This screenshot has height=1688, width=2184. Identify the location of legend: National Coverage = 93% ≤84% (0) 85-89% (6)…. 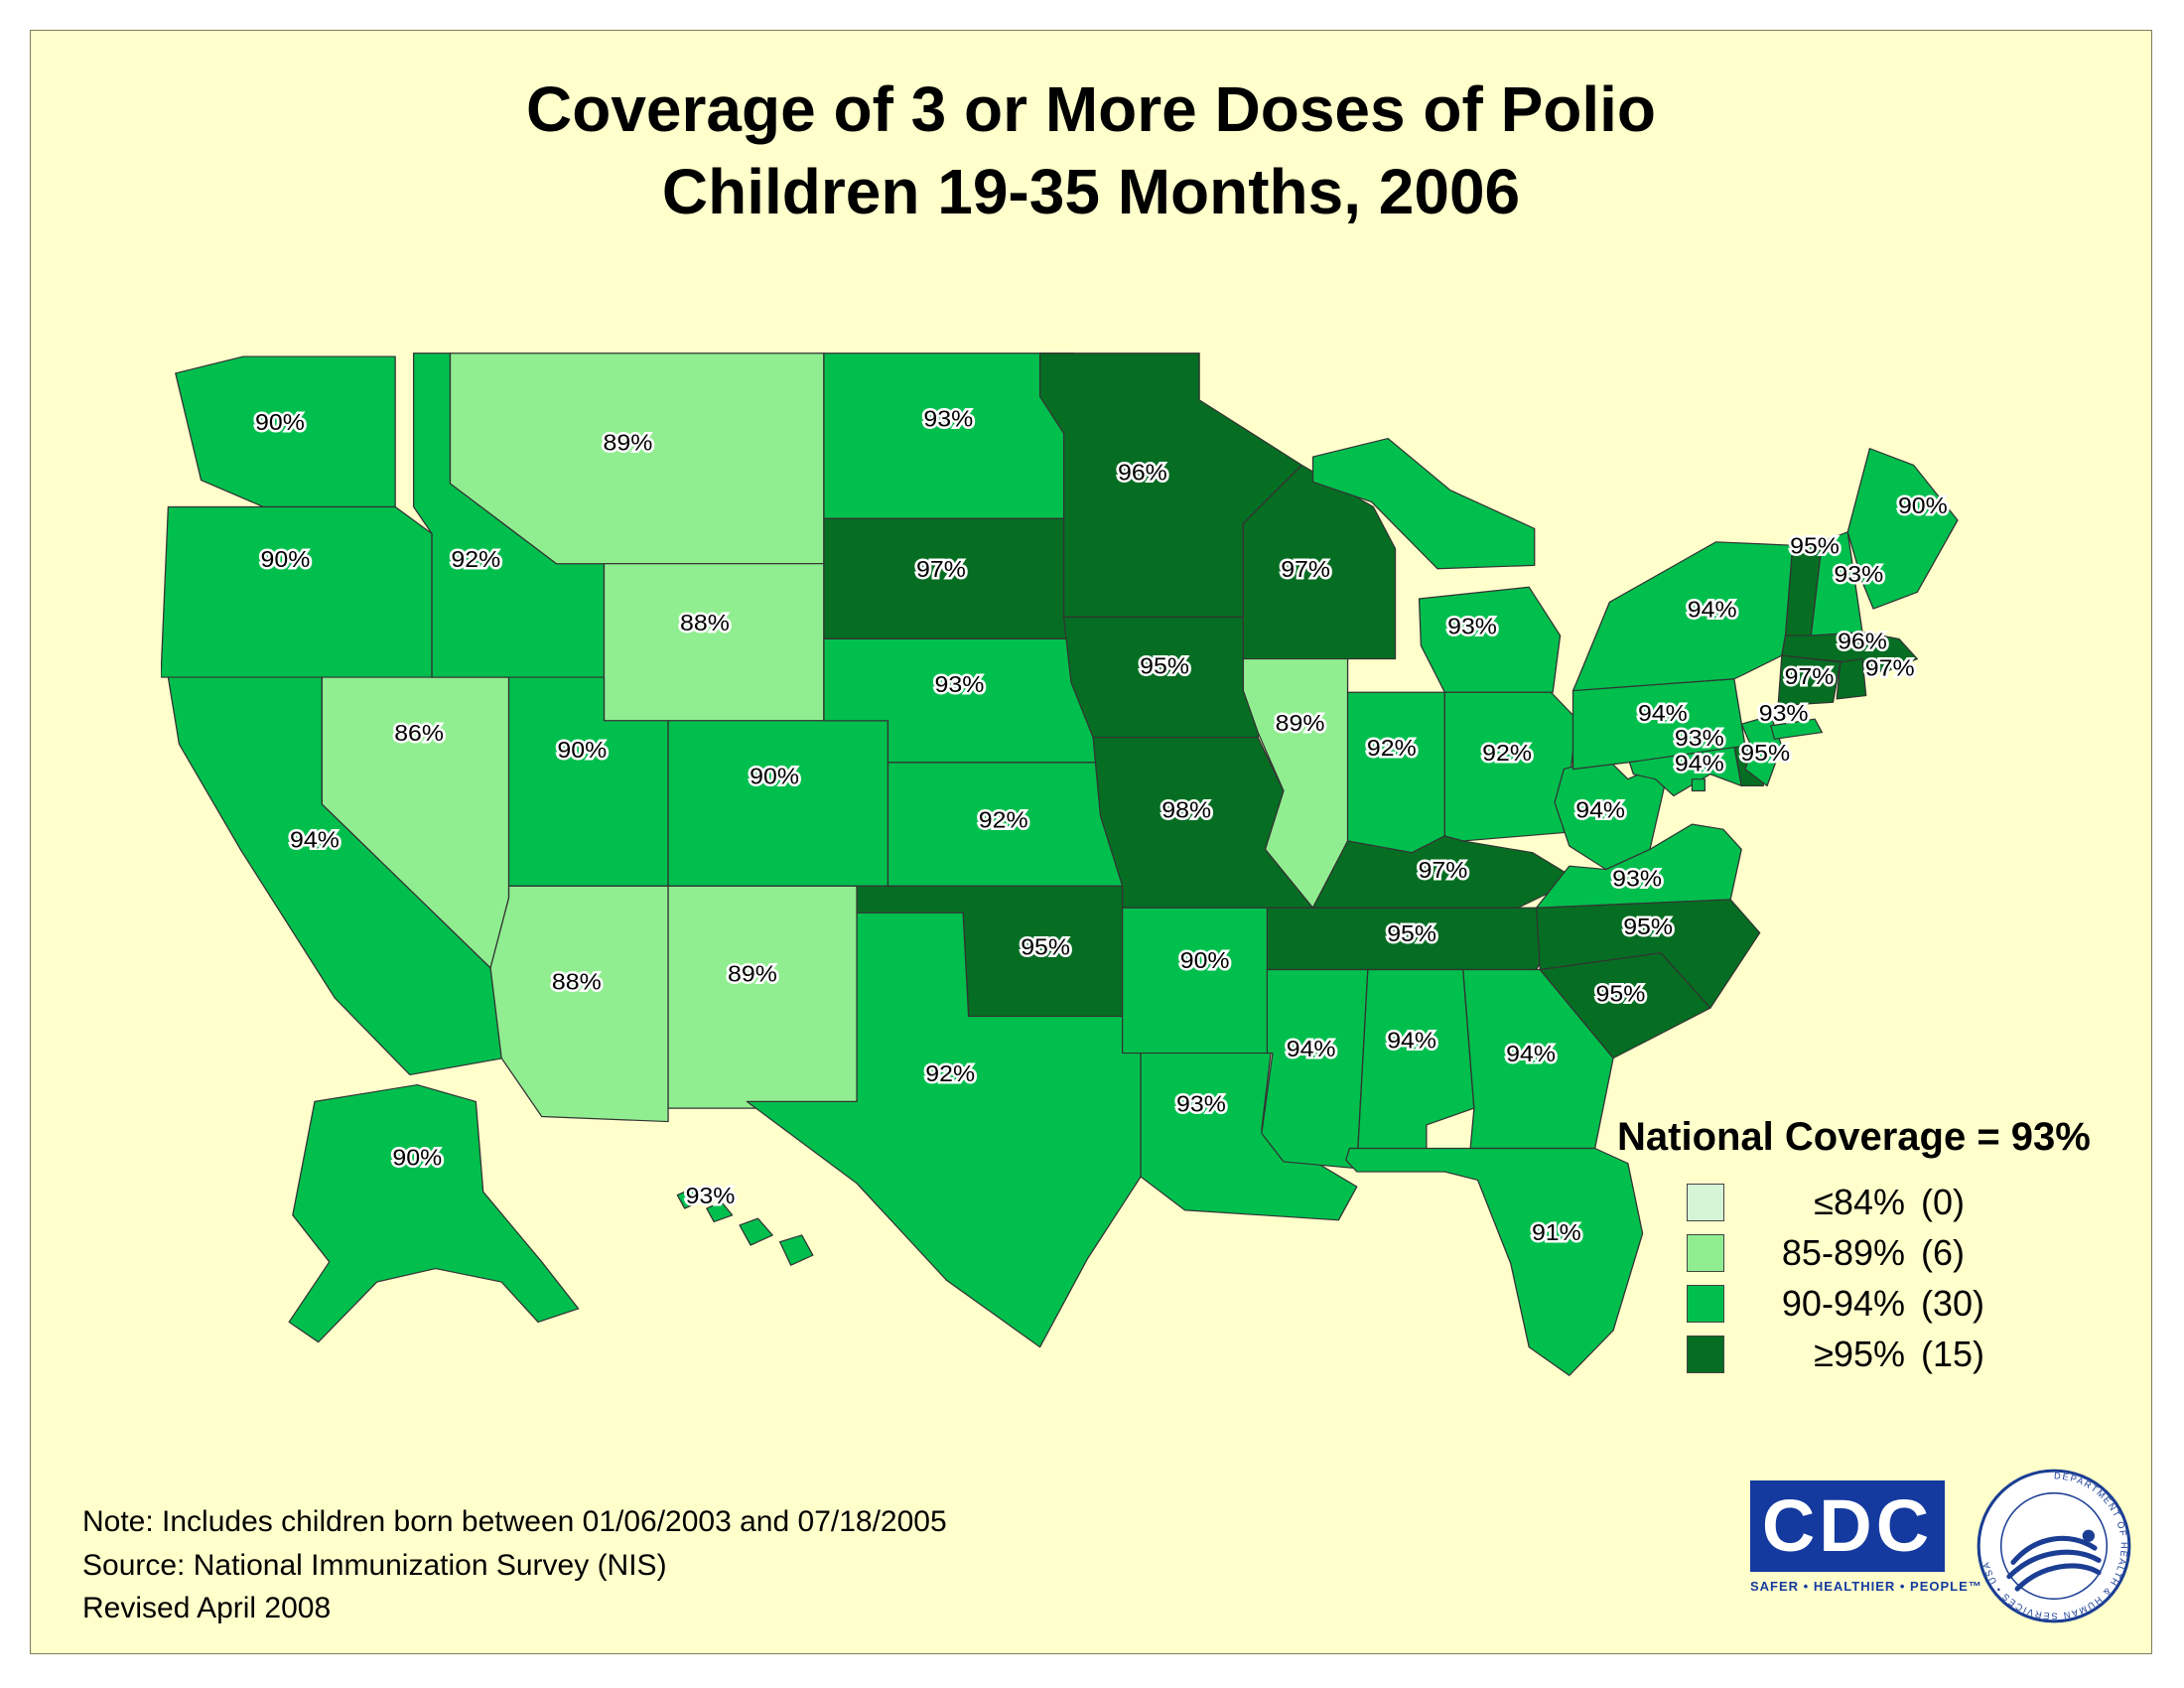
(1854, 1249).